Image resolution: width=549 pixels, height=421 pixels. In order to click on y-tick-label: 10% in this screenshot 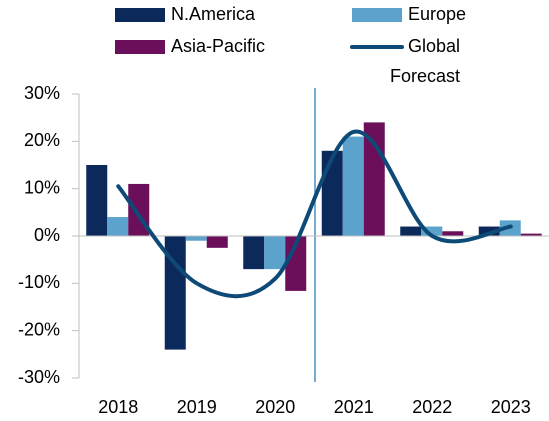, I will do `click(42, 187)`.